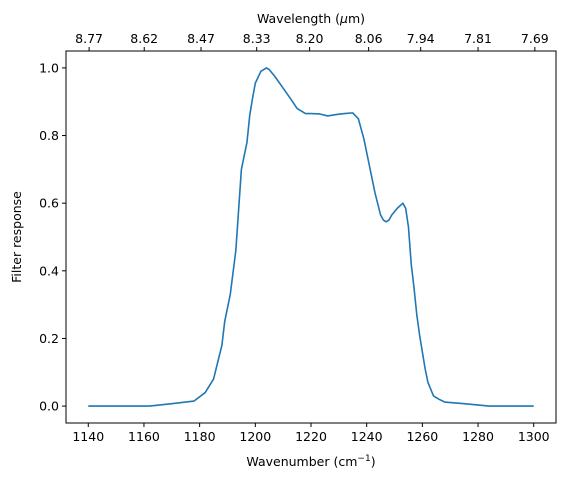 The image size is (570, 480). I want to click on y-tick-label: 1.0, so click(49, 67).